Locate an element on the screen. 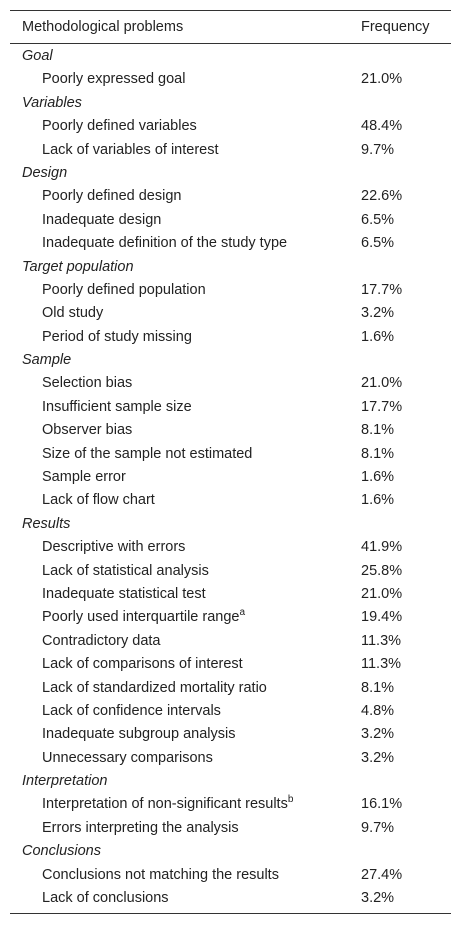  row-label: Poorly used interquartile rangea is located at coordinates (143, 617).